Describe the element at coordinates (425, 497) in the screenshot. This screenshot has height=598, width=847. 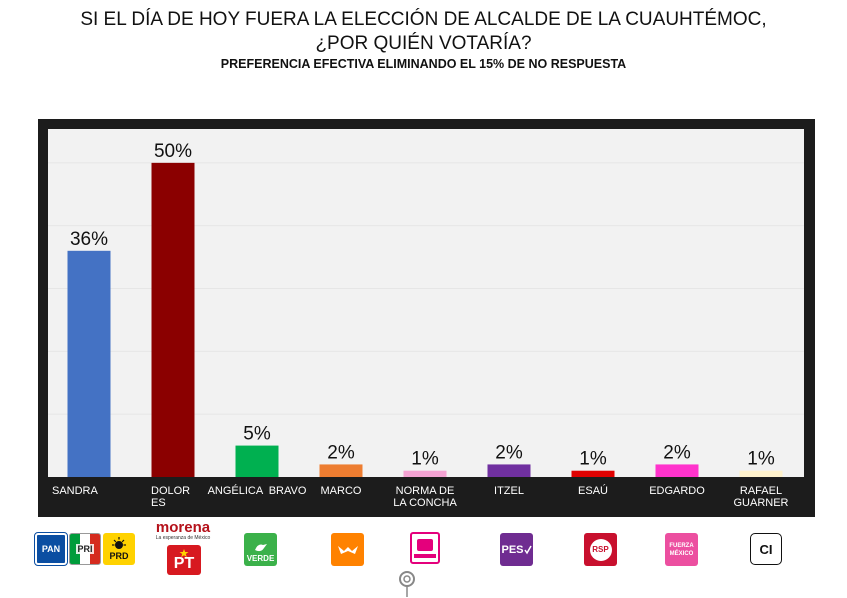
I see `category-label-5: NORMA DE LA CONCHA` at that location.